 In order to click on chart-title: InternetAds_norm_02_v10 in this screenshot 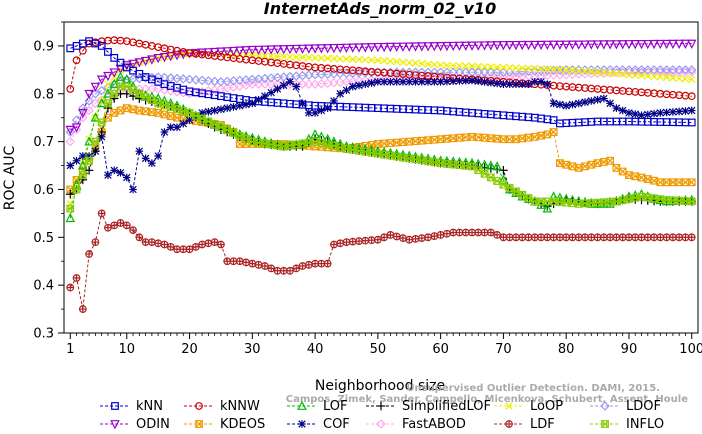, I will do `click(380, 9)`.